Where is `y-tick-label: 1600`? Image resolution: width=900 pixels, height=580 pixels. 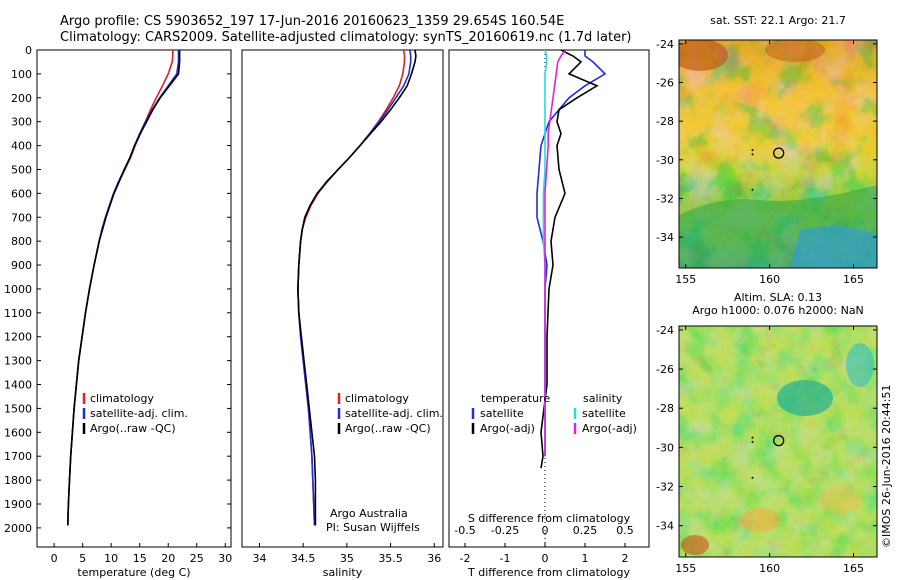 y-tick-label: 1600 is located at coordinates (18, 432).